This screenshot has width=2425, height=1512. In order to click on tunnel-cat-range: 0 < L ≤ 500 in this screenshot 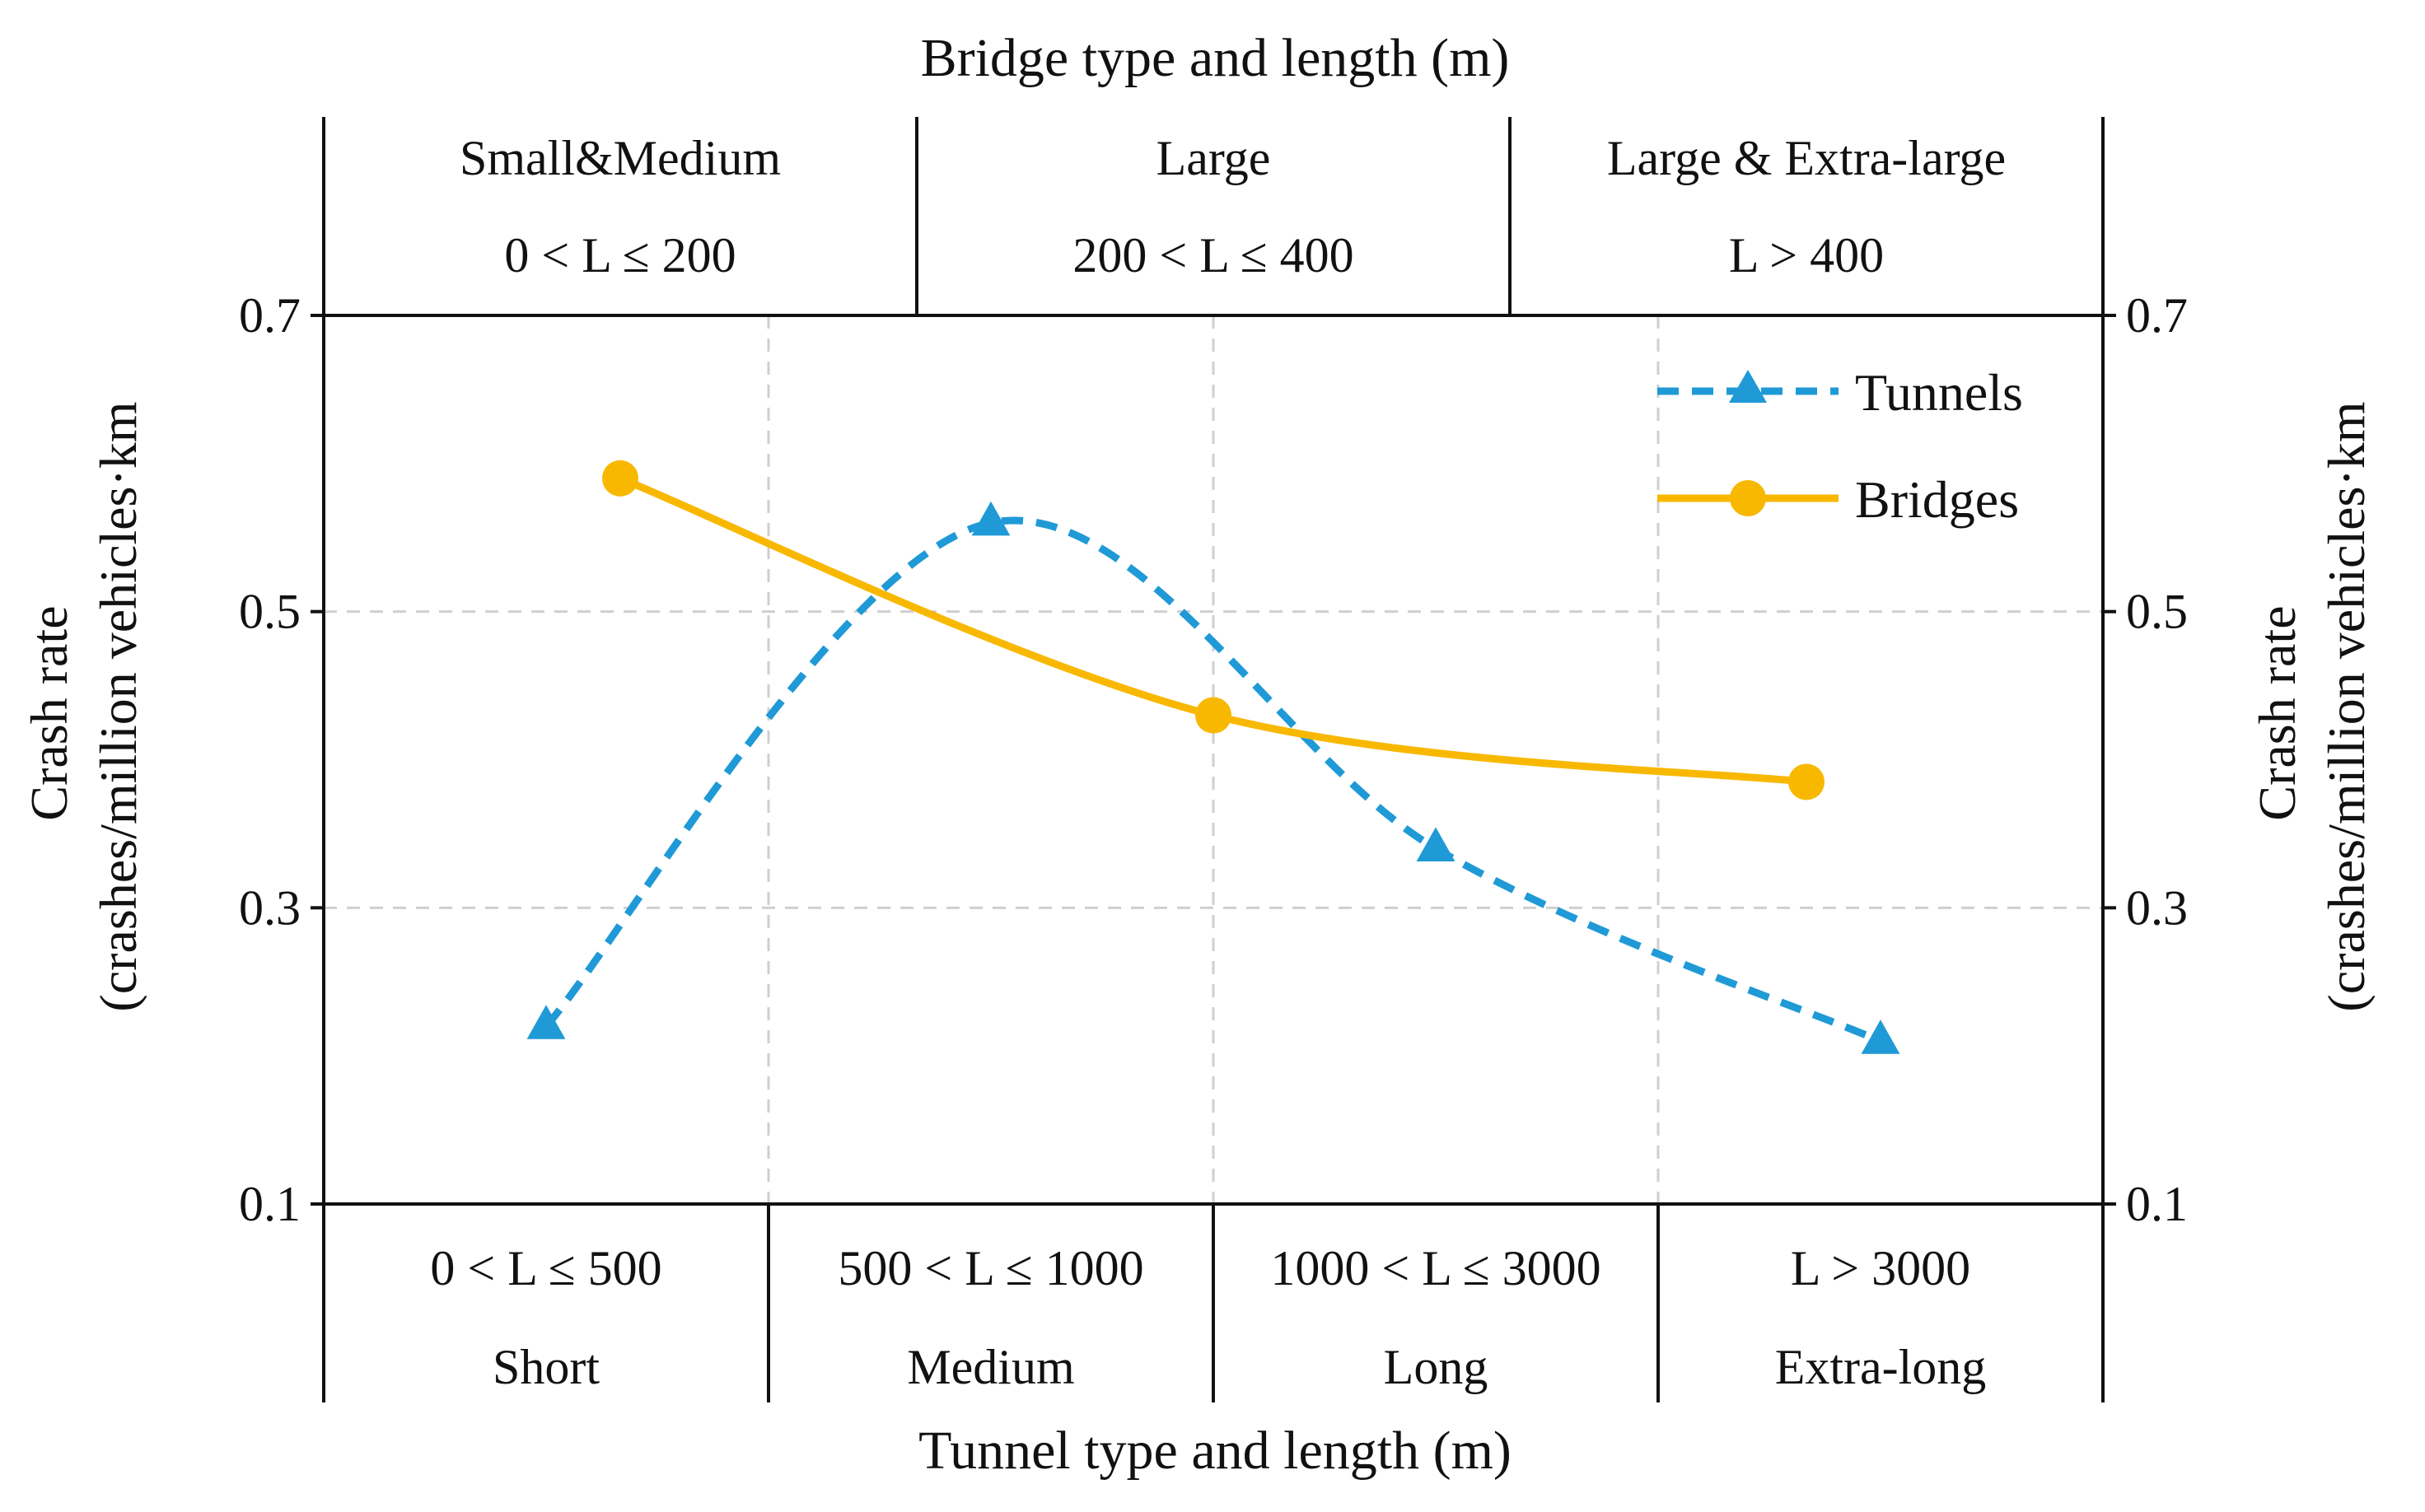, I will do `click(545, 1268)`.